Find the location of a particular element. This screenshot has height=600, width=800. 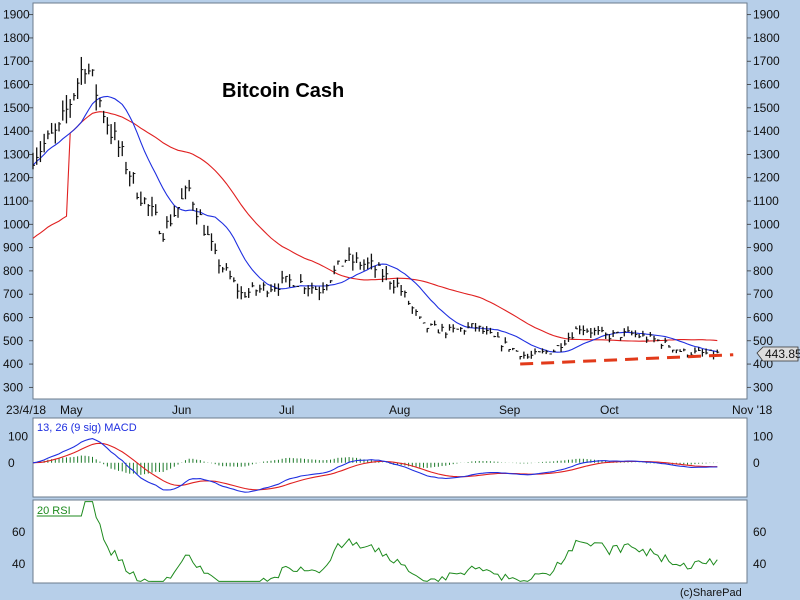

macd-panel: 100 100 0 0 13, 26 (9 sig) MACD is located at coordinates (390, 457).